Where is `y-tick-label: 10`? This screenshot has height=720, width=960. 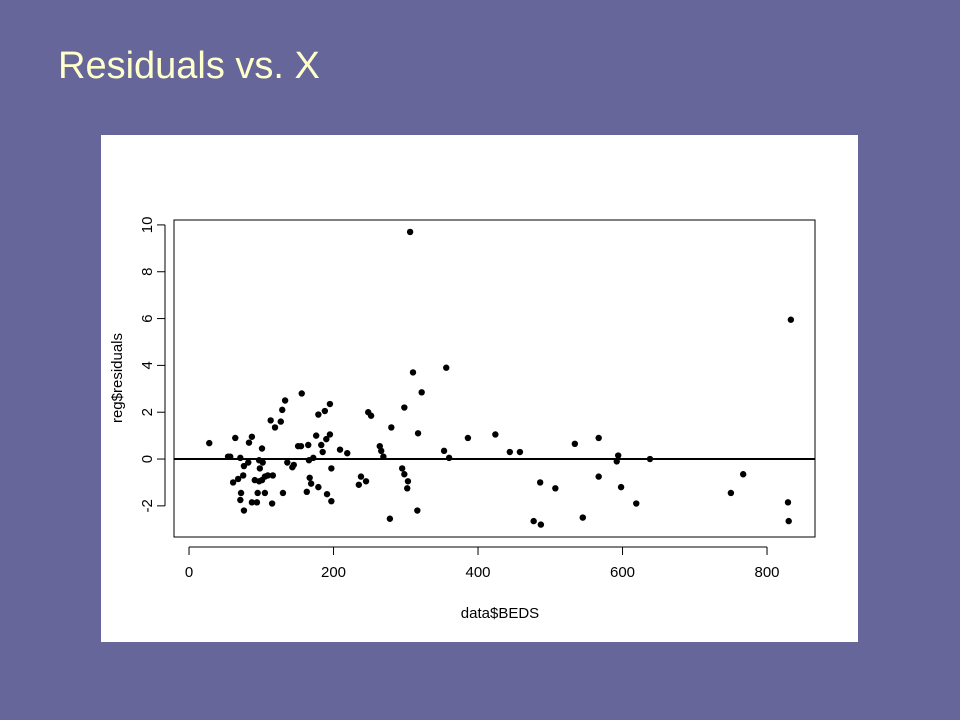 y-tick-label: 10 is located at coordinates (147, 225).